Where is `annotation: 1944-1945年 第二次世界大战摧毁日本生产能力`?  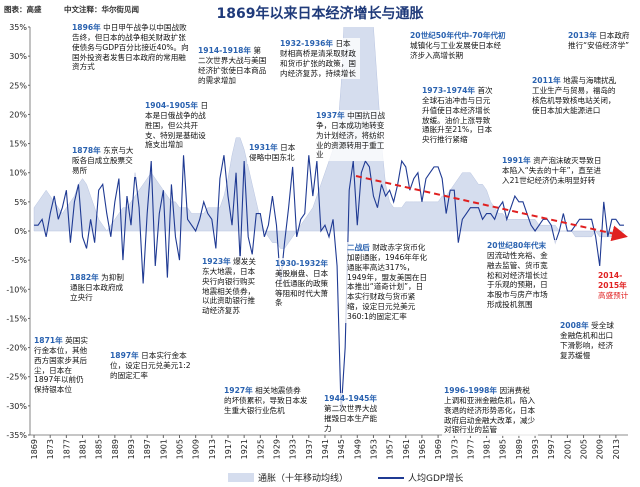 annotation: 1944-1945年 第二次世界大战摧毁日本生产能力 is located at coordinates (352, 414).